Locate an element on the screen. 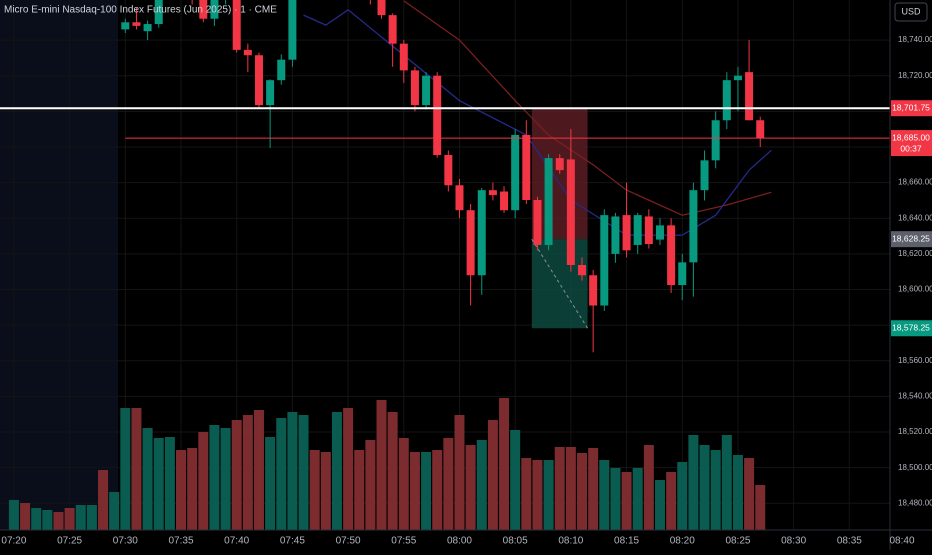 The image size is (932, 555). x-tick-label: 07:25 is located at coordinates (69, 541).